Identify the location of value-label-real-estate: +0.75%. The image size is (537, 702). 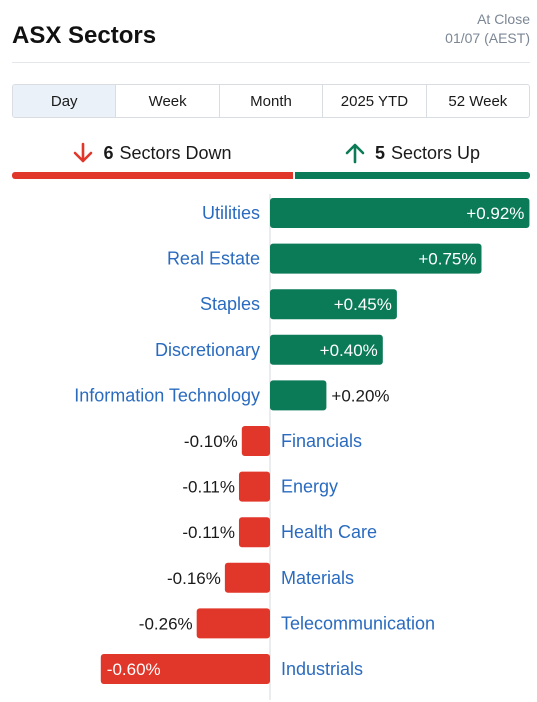
(447, 259).